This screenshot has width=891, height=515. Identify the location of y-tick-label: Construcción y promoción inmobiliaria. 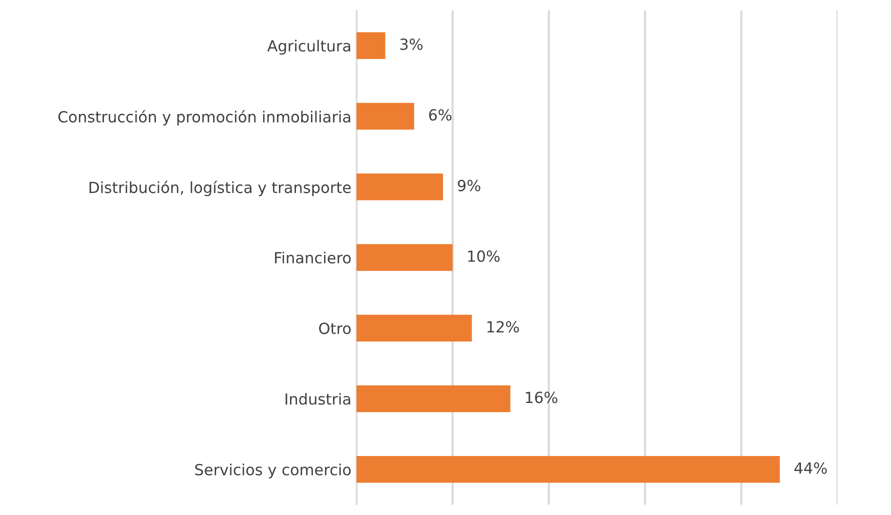
(204, 118).